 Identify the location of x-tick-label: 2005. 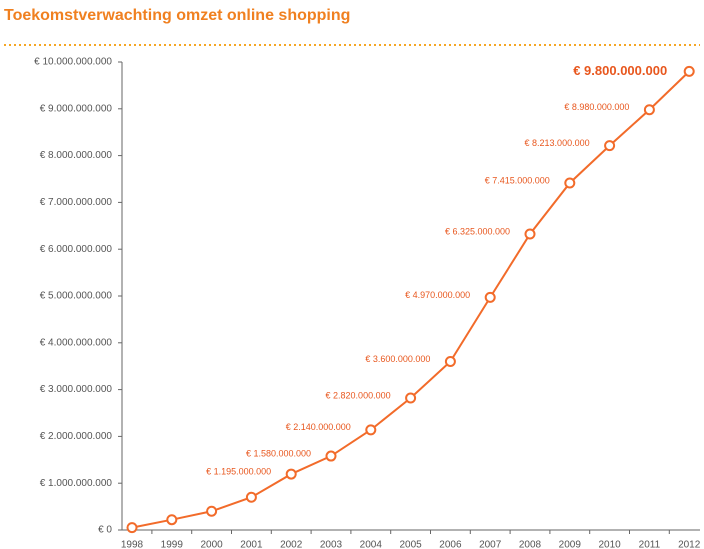
(410, 544).